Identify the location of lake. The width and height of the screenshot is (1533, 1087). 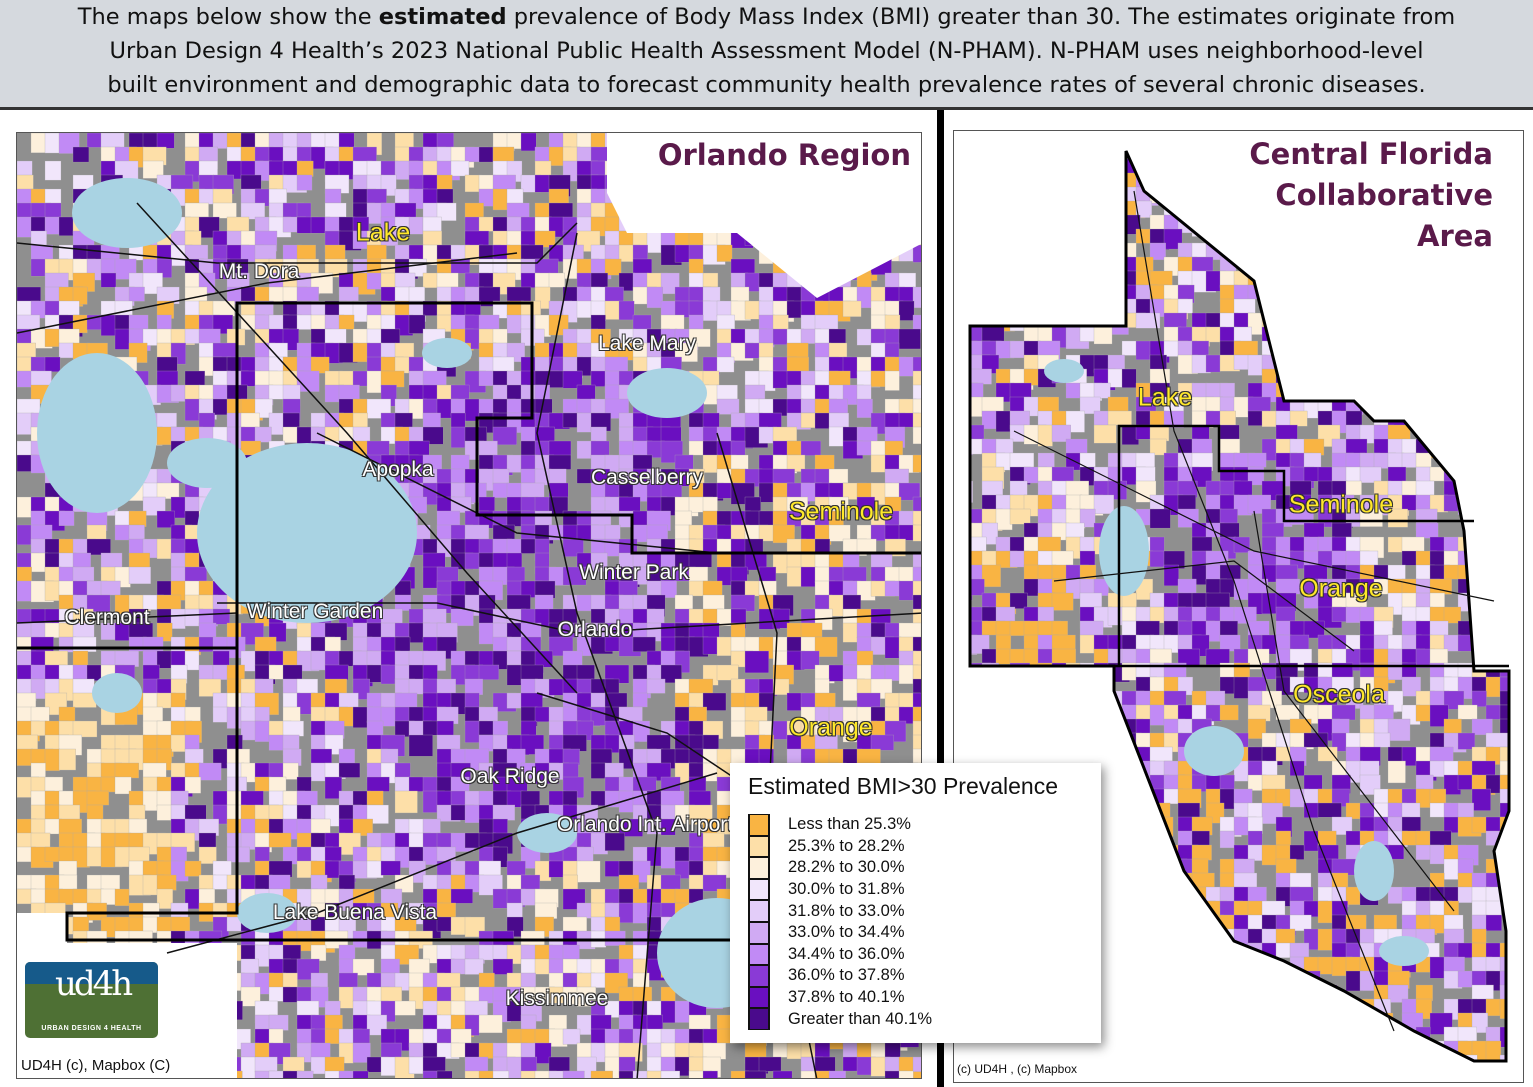
(447, 353).